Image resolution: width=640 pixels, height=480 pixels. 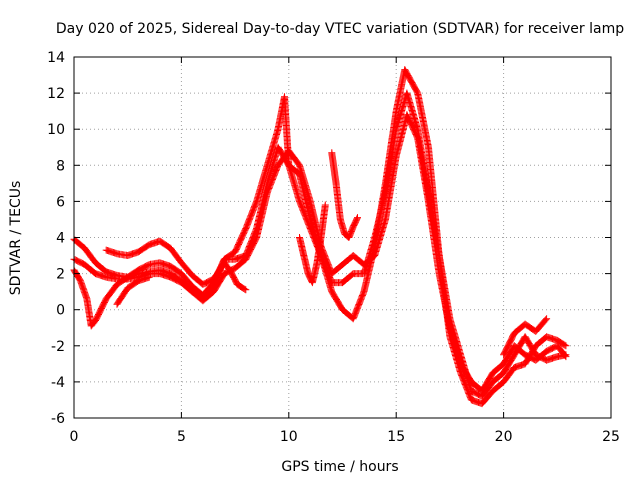 I want to click on y-tick-label: -6, so click(x=58, y=419).